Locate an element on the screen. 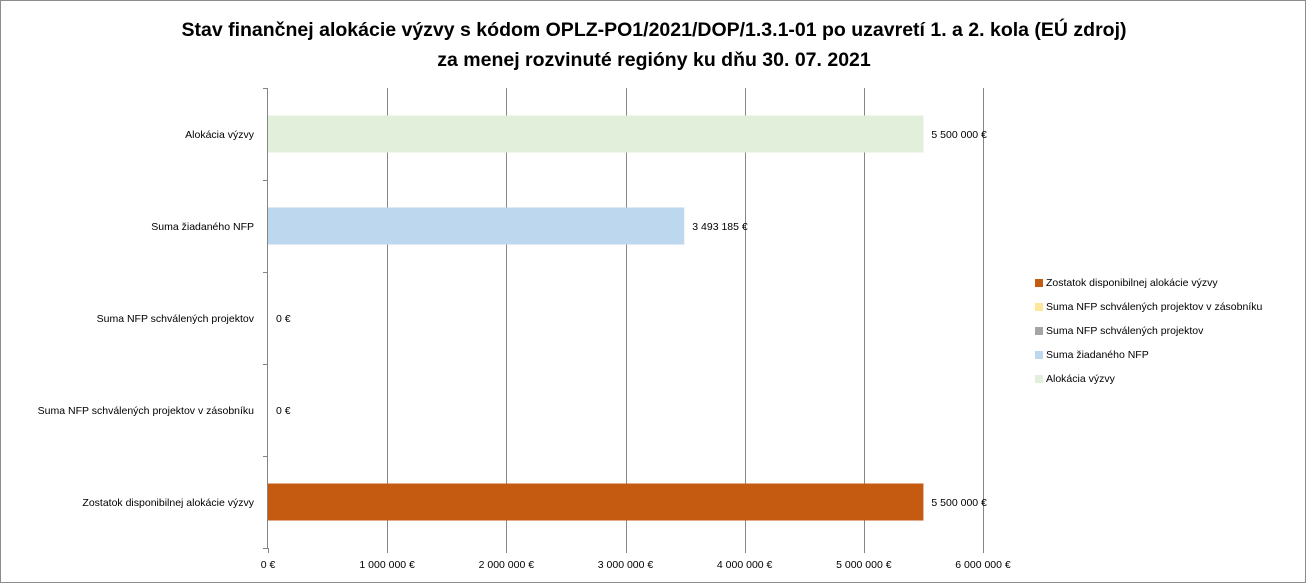 The height and width of the screenshot is (584, 1306). x-tick-label-6: 6 000 000 € is located at coordinates (983, 565).